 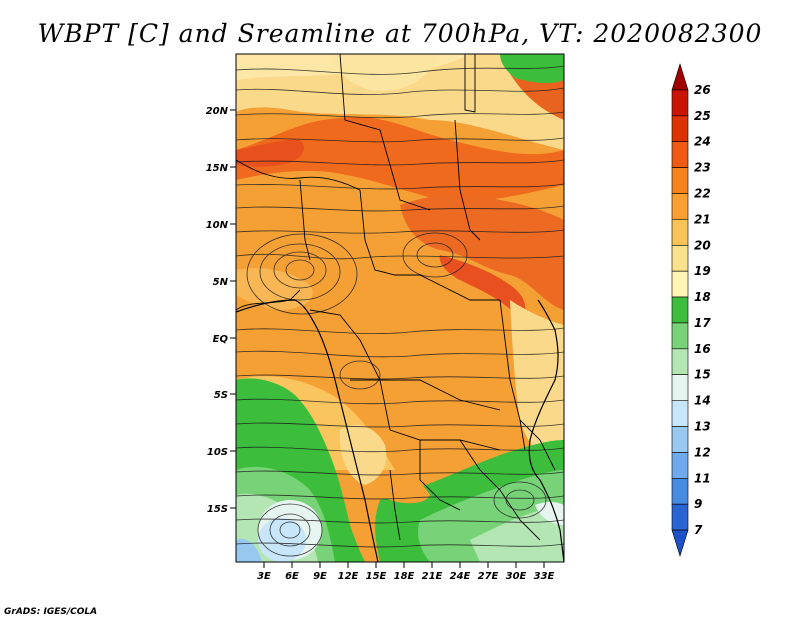 I want to click on latitude-ticks: 20N 15N 10N 5N EQ 5S 10S 15S, so click(x=221, y=310).